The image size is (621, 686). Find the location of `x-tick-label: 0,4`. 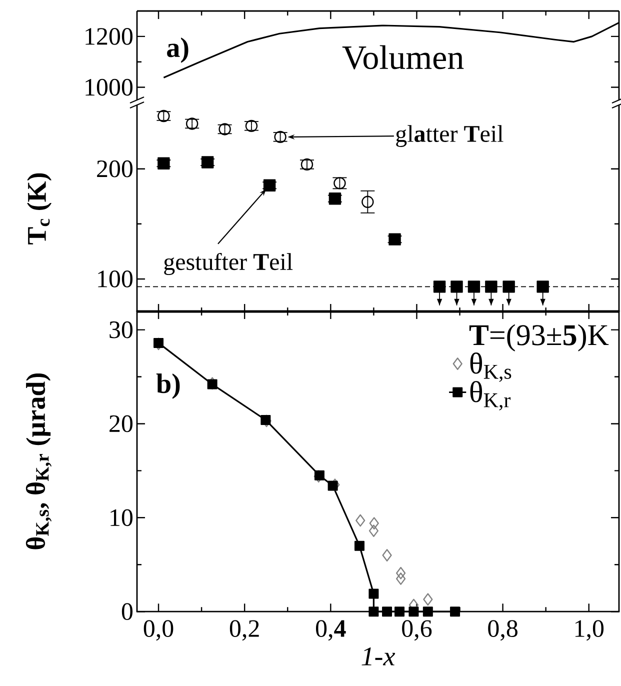

x-tick-label: 0,4 is located at coordinates (331, 630).